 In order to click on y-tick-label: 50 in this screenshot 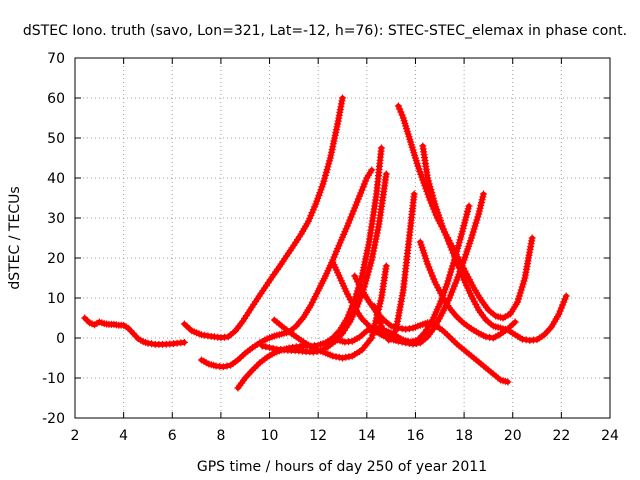, I will do `click(56, 139)`.